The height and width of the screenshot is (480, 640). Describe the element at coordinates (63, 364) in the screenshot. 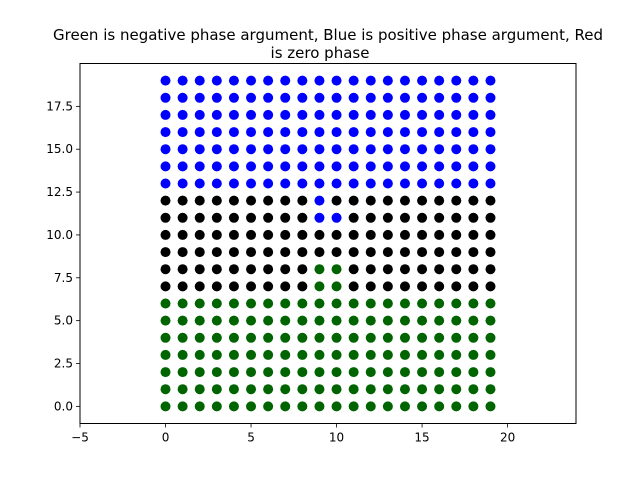

I see `y-tick-label: 2.5` at that location.